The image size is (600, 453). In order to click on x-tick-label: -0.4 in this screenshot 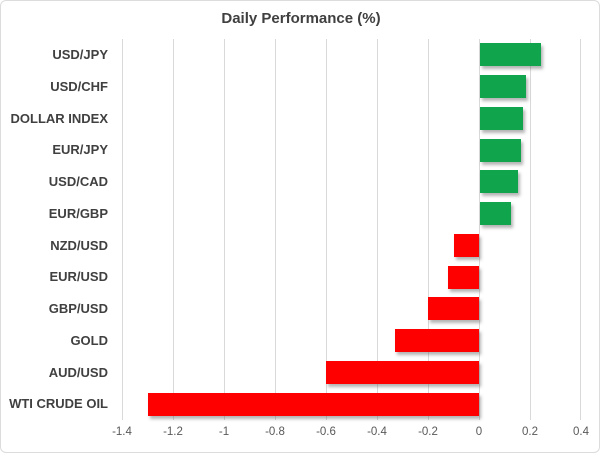, I will do `click(377, 432)`.